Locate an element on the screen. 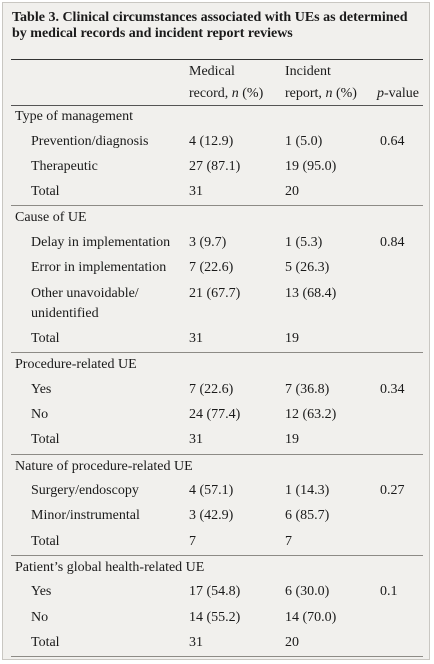  cell-medical: 7 is located at coordinates (192, 541).